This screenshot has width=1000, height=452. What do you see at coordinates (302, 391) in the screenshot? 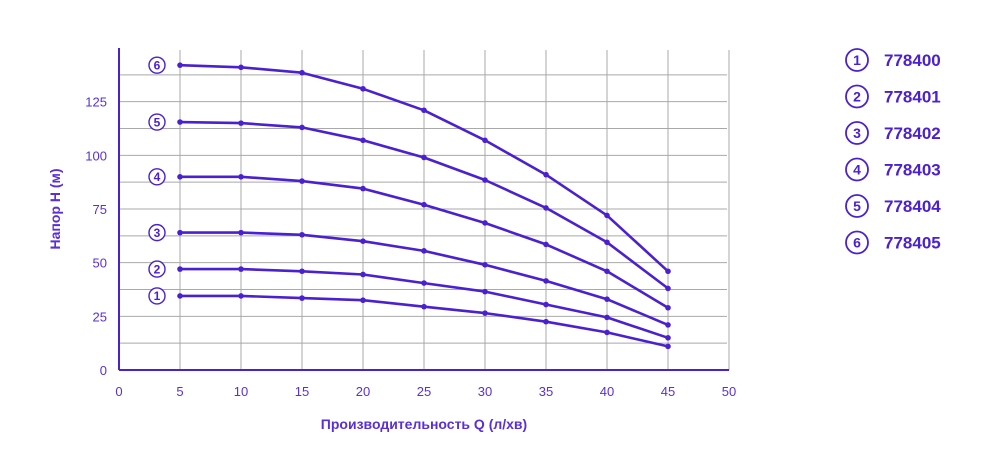
I see `x-tick-label: 15` at bounding box center [302, 391].